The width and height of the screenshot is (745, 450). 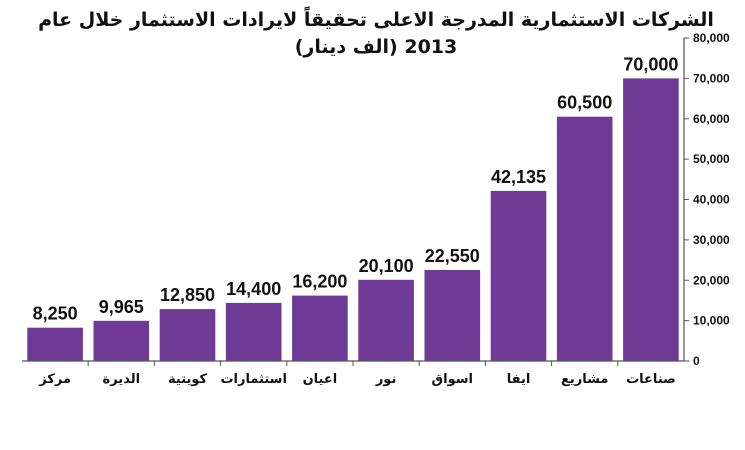 What do you see at coordinates (519, 379) in the screenshot?
I see `category-label: ايفا` at bounding box center [519, 379].